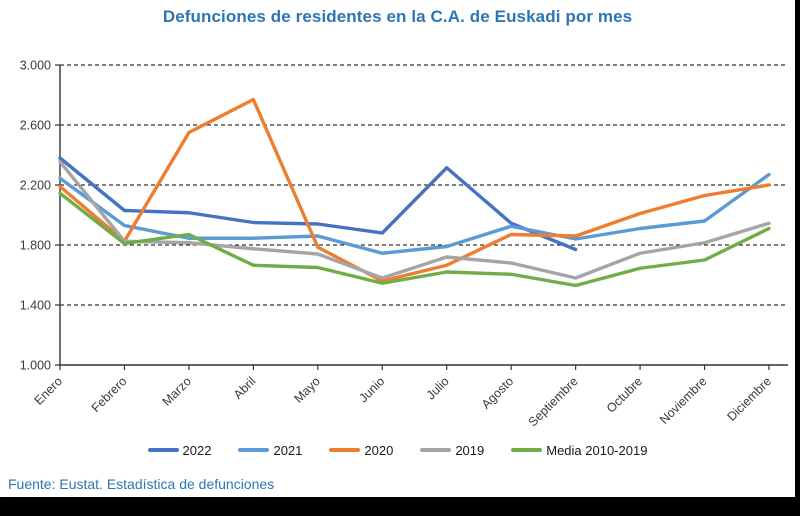  I want to click on legend-item-2019: 2019, so click(452, 450).